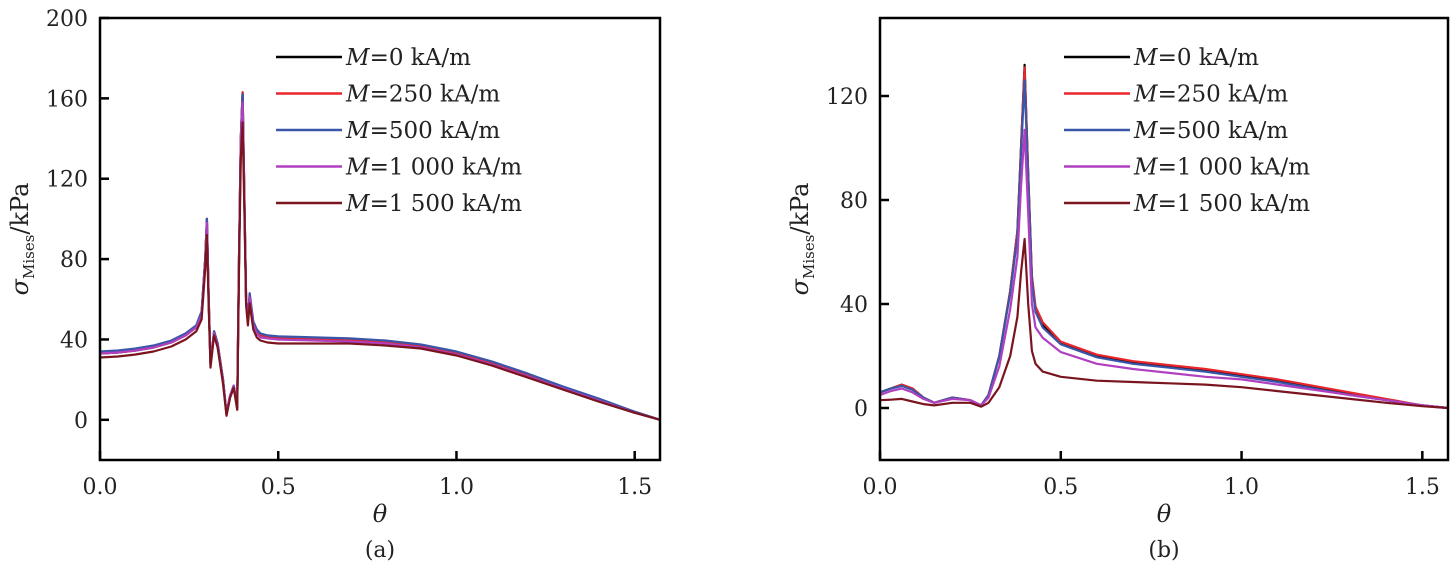  I want to click on y-tick-label: 160, so click(67, 99).